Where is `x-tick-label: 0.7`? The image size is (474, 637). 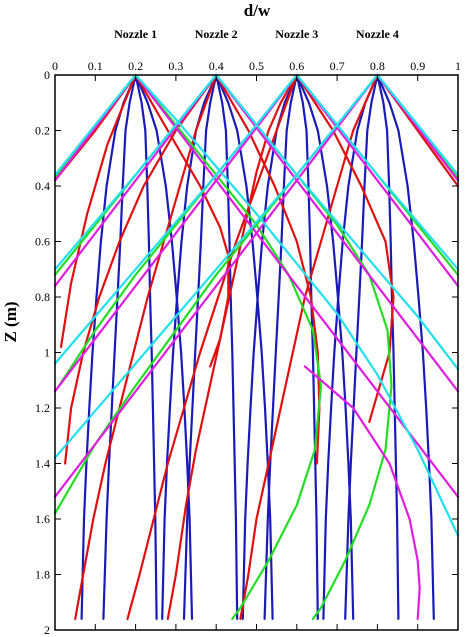
x-tick-label: 0.7 is located at coordinates (337, 66).